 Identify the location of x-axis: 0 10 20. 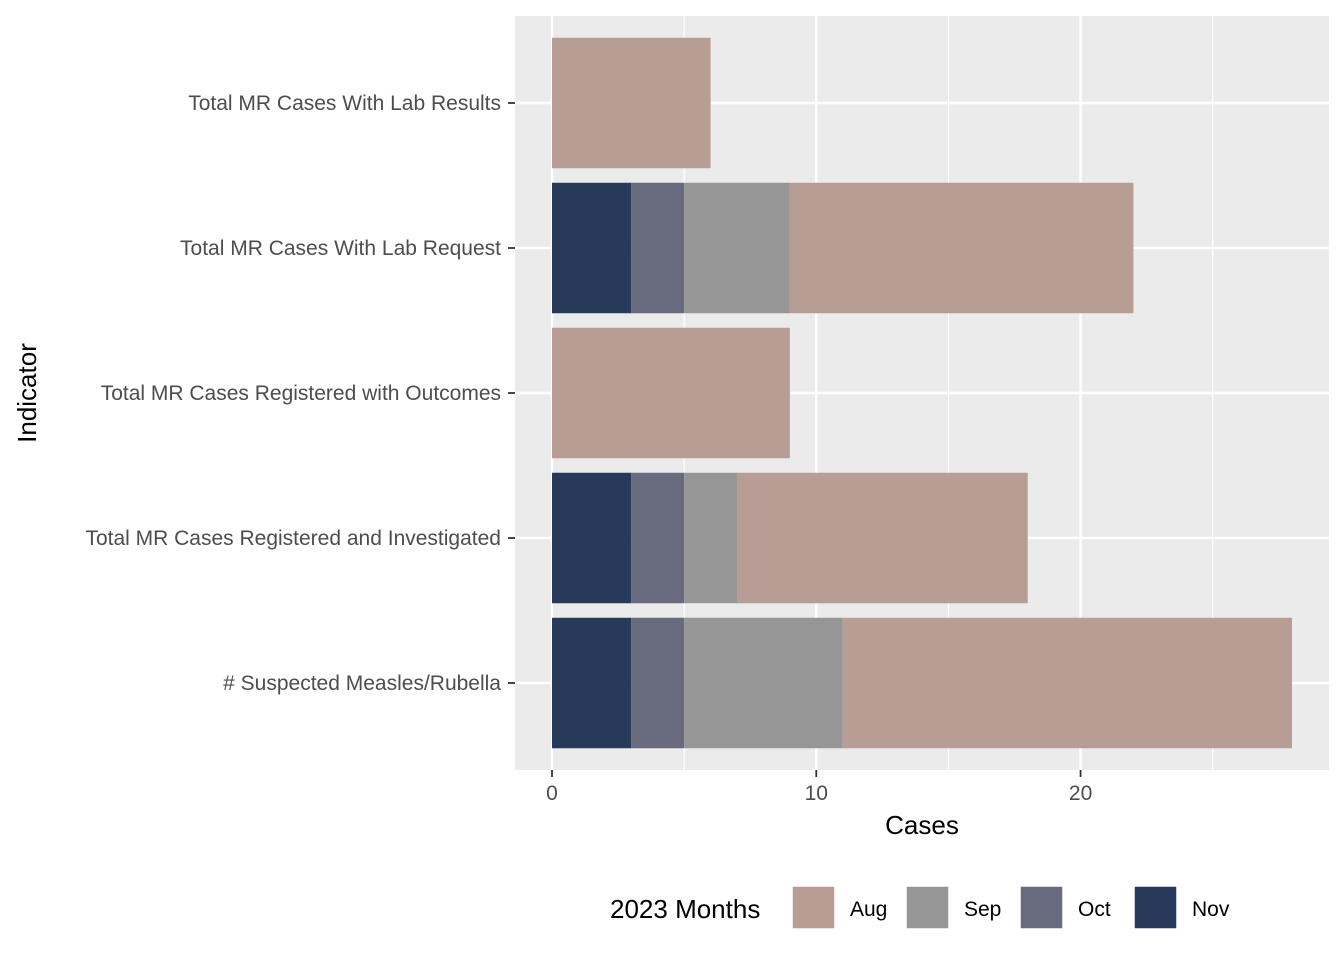
(819, 787).